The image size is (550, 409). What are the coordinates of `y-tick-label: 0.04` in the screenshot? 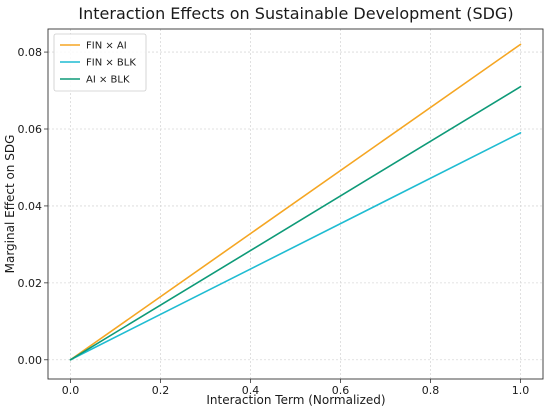 It's located at (30, 206).